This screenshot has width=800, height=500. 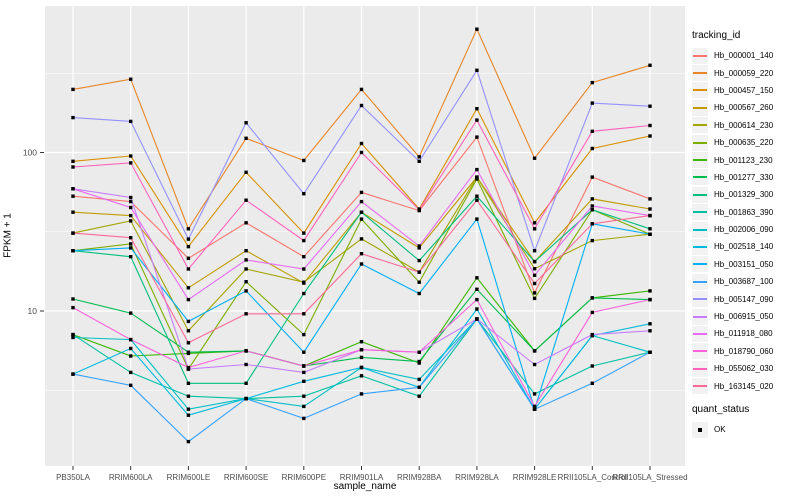 What do you see at coordinates (745, 90) in the screenshot?
I see `legend-item-Hb_000457_150: Hb_000457_150` at bounding box center [745, 90].